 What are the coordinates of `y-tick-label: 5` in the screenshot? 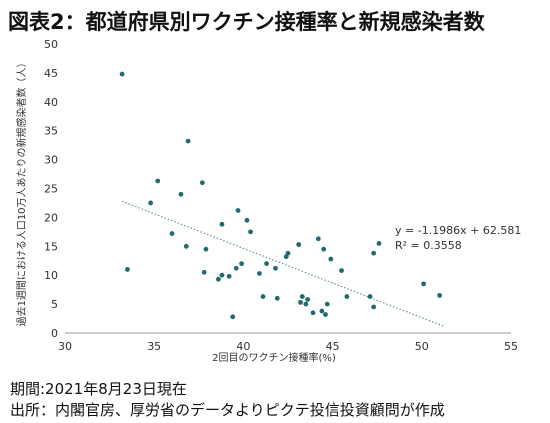 It's located at (54, 304).